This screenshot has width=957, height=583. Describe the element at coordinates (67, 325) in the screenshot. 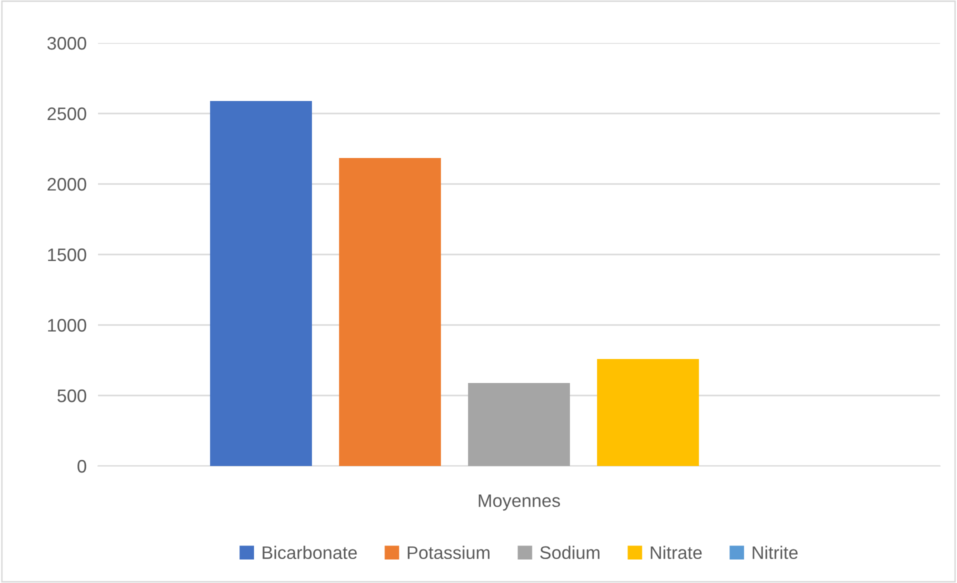

I see `y-tick-label: 1000` at that location.